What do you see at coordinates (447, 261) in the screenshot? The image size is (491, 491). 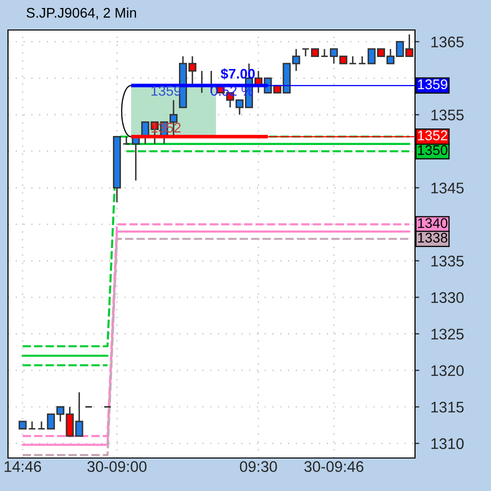 I see `y-tick-label: 1335` at bounding box center [447, 261].